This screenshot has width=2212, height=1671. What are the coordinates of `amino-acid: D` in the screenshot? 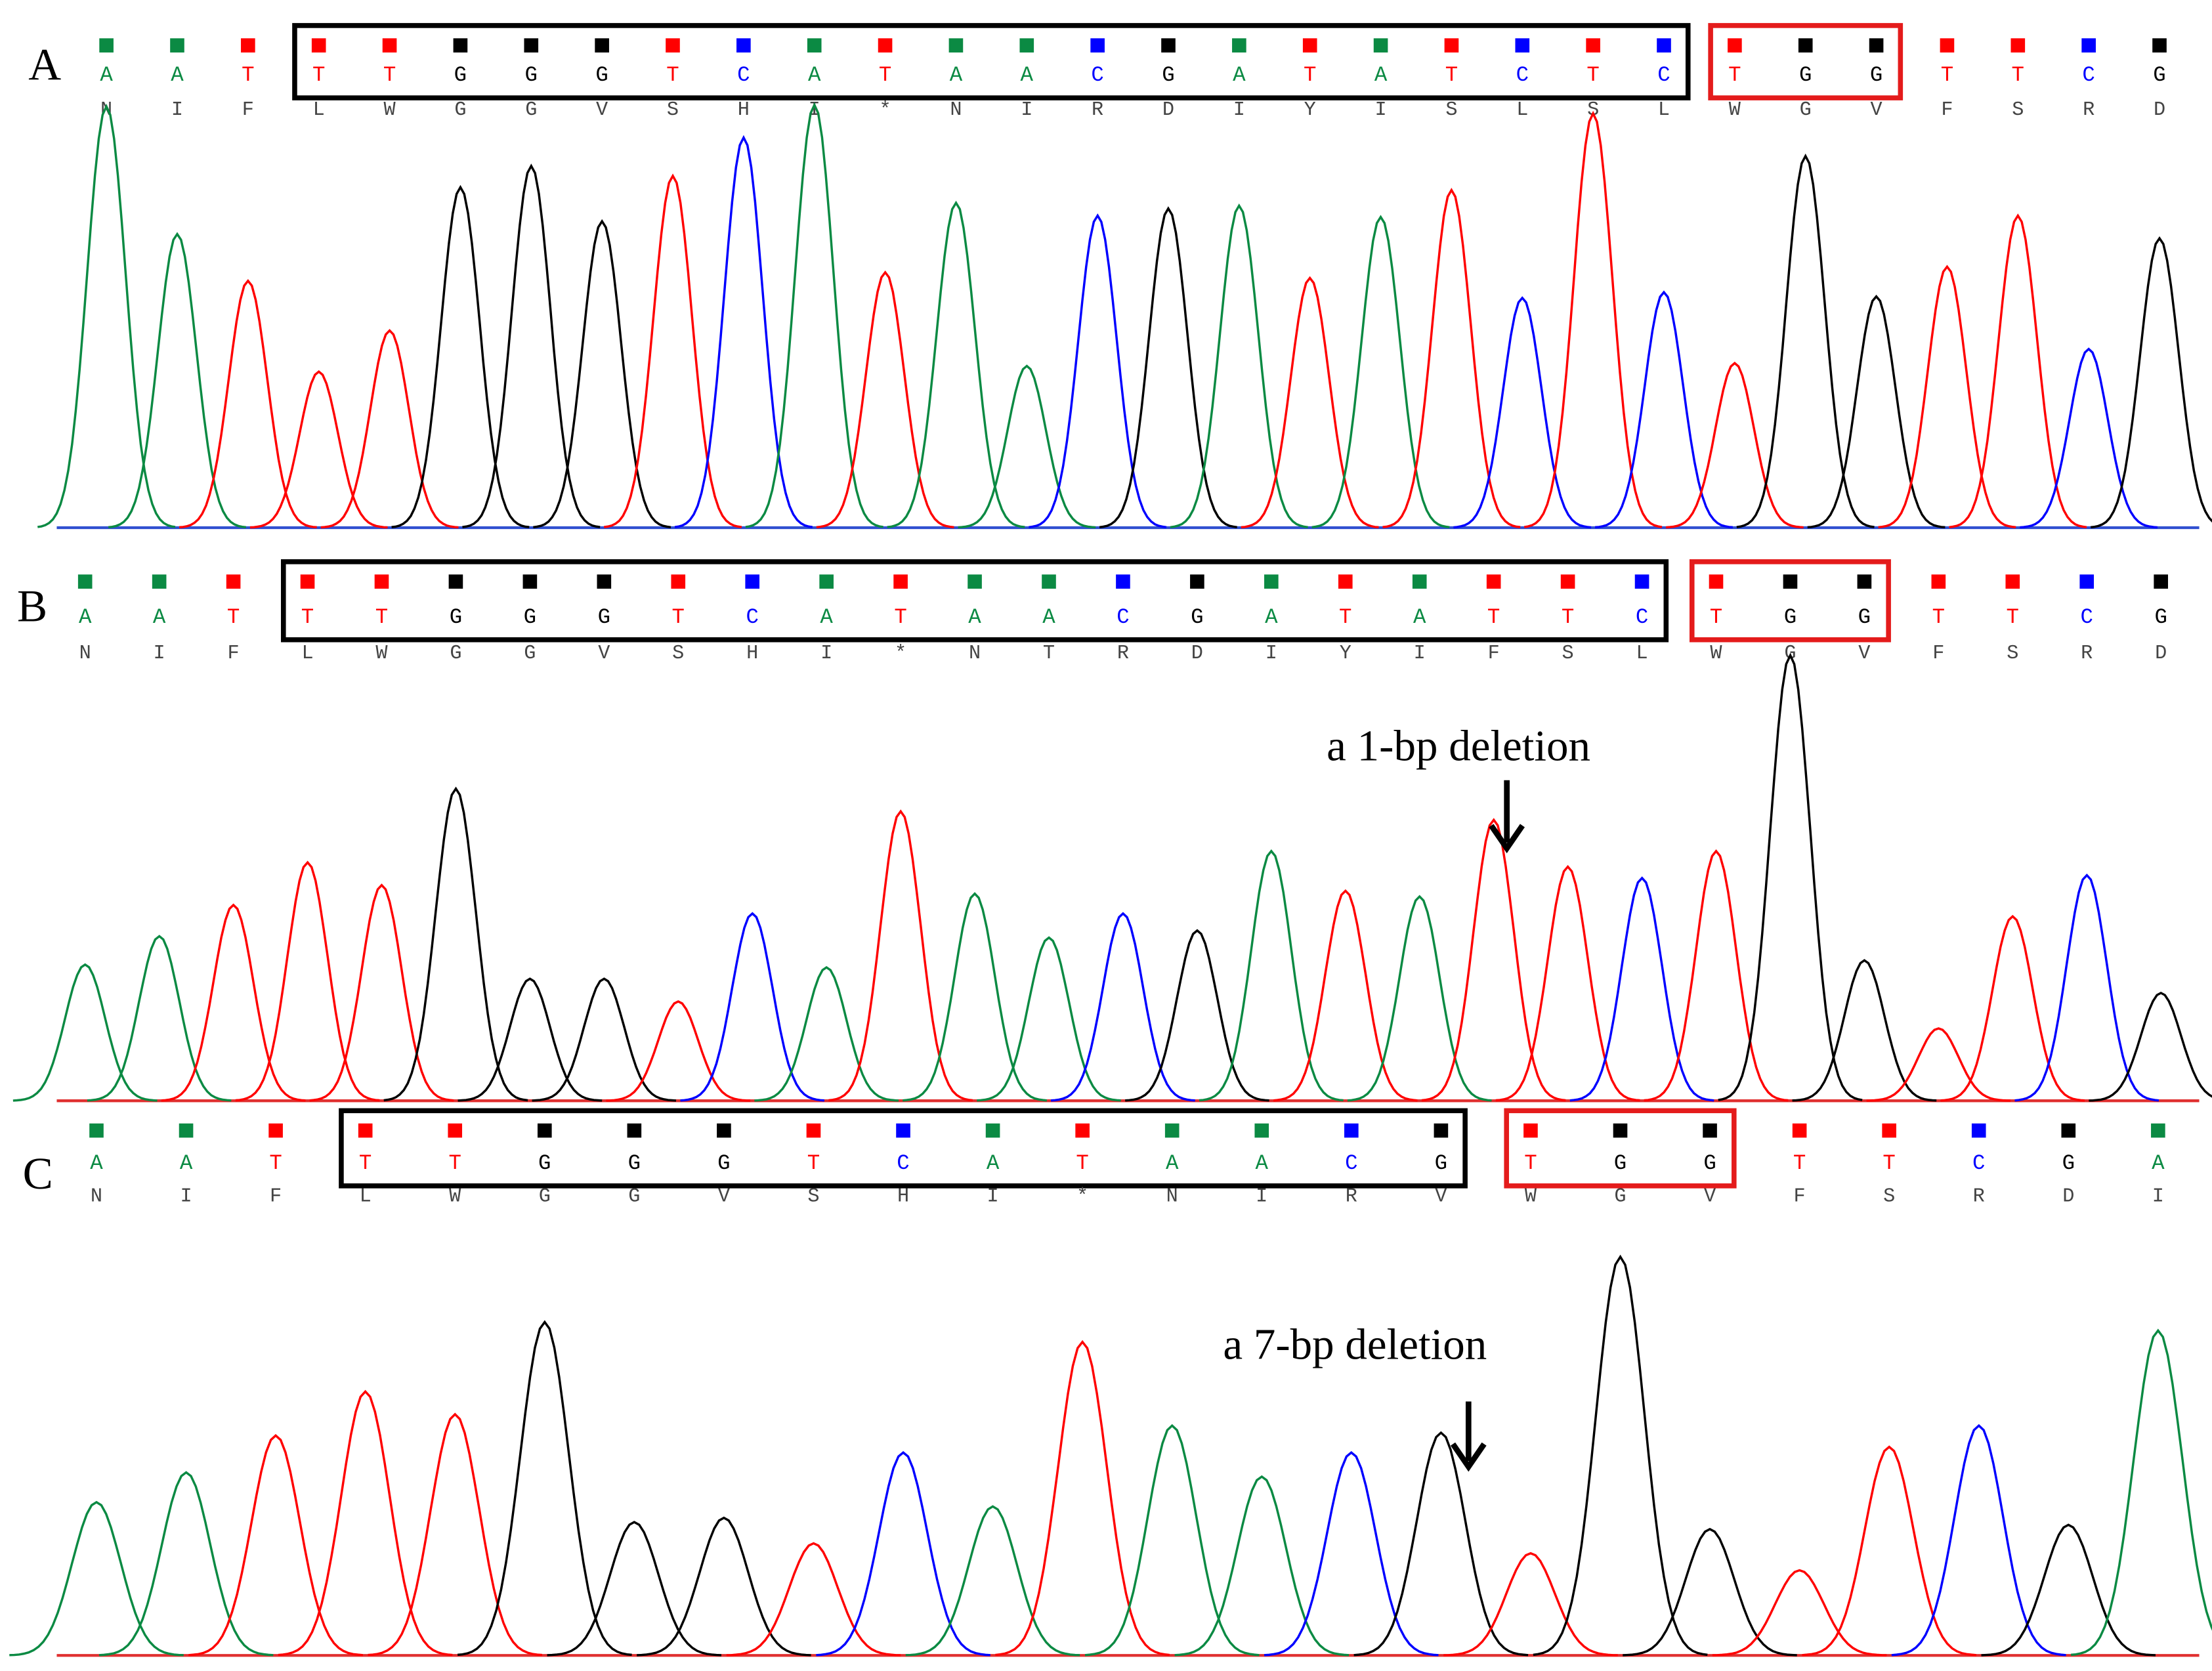 It's located at (2161, 654).